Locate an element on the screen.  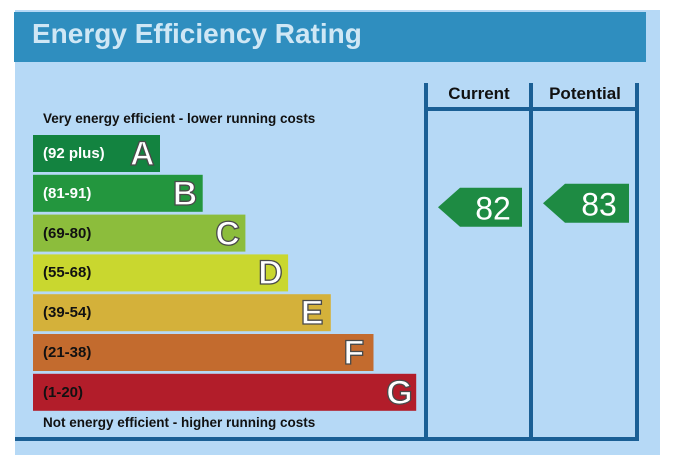
band-range-g: (1-20) is located at coordinates (63, 392).